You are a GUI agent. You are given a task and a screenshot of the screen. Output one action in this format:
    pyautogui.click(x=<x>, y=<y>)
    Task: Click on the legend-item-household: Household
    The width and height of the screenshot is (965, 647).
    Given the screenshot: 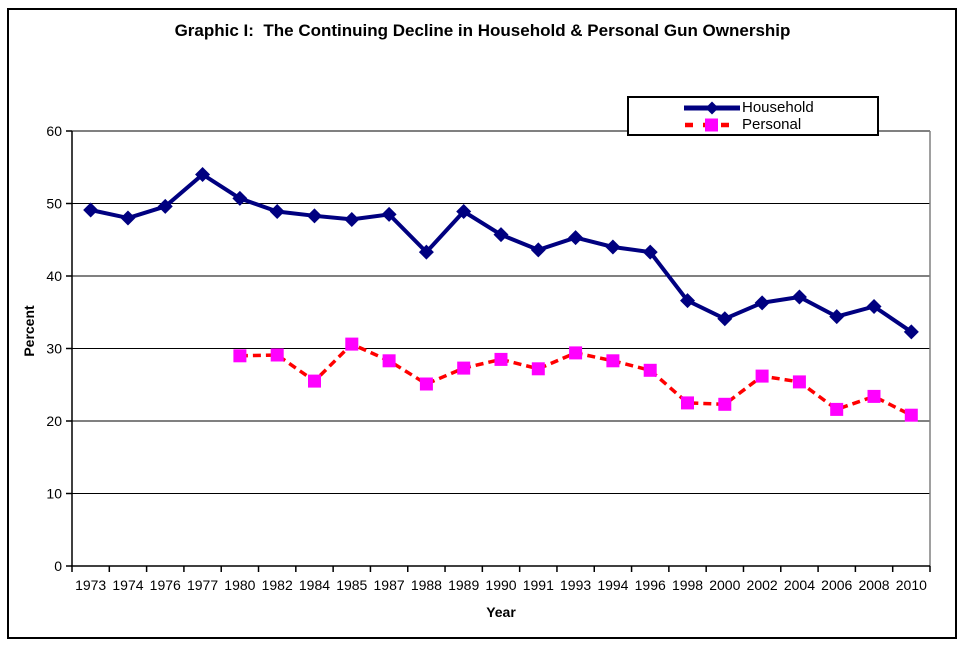 What is the action you would take?
    pyautogui.click(x=780, y=107)
    